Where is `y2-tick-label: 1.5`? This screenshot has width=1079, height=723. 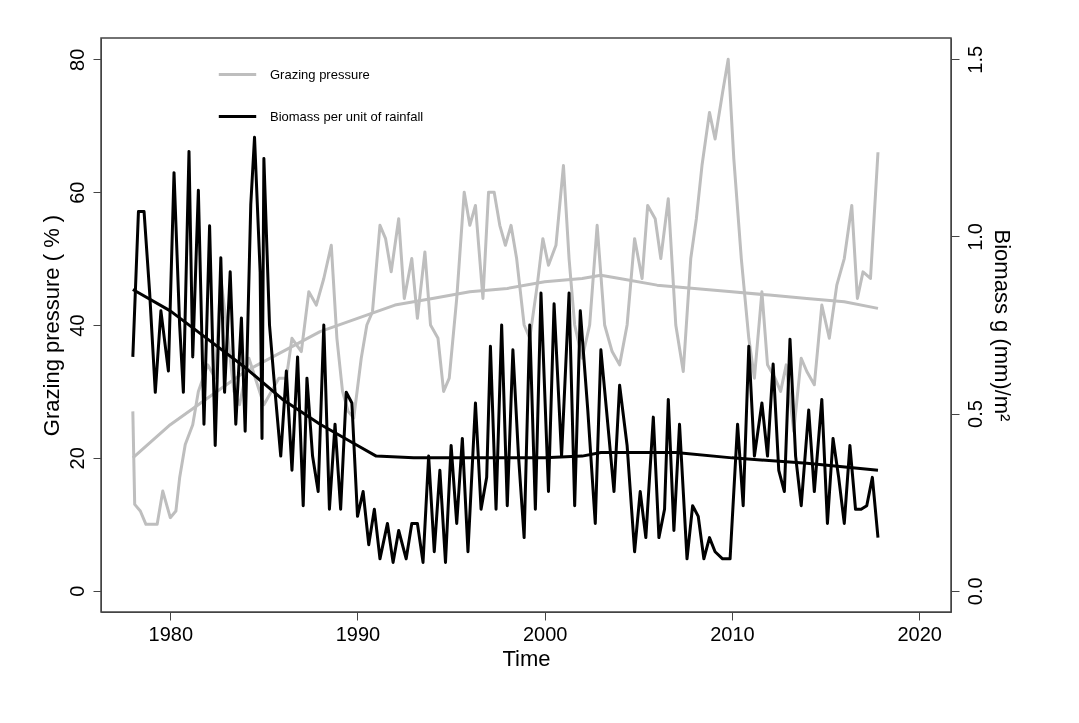
y2-tick-label: 1.5 is located at coordinates (974, 59).